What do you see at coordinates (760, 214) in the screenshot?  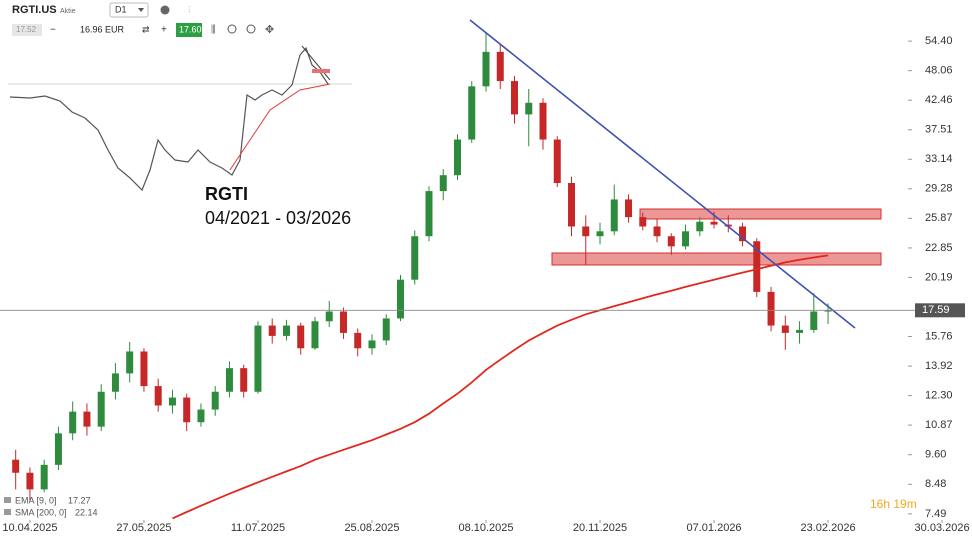 I see `resistance-zone` at bounding box center [760, 214].